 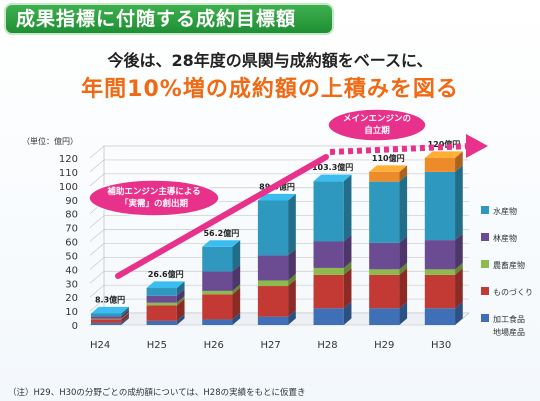 I want to click on arrow-dotted, so click(x=400, y=149).